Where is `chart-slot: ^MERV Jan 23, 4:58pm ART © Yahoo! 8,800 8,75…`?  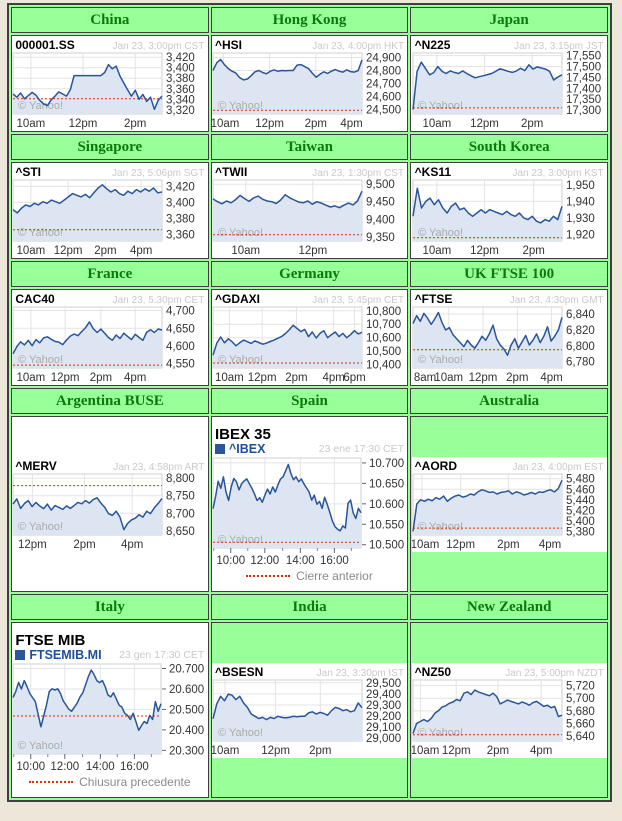 chart-slot: ^MERV Jan 23, 4:58pm ART © Yahoo! 8,800 8,75… is located at coordinates (110, 504).